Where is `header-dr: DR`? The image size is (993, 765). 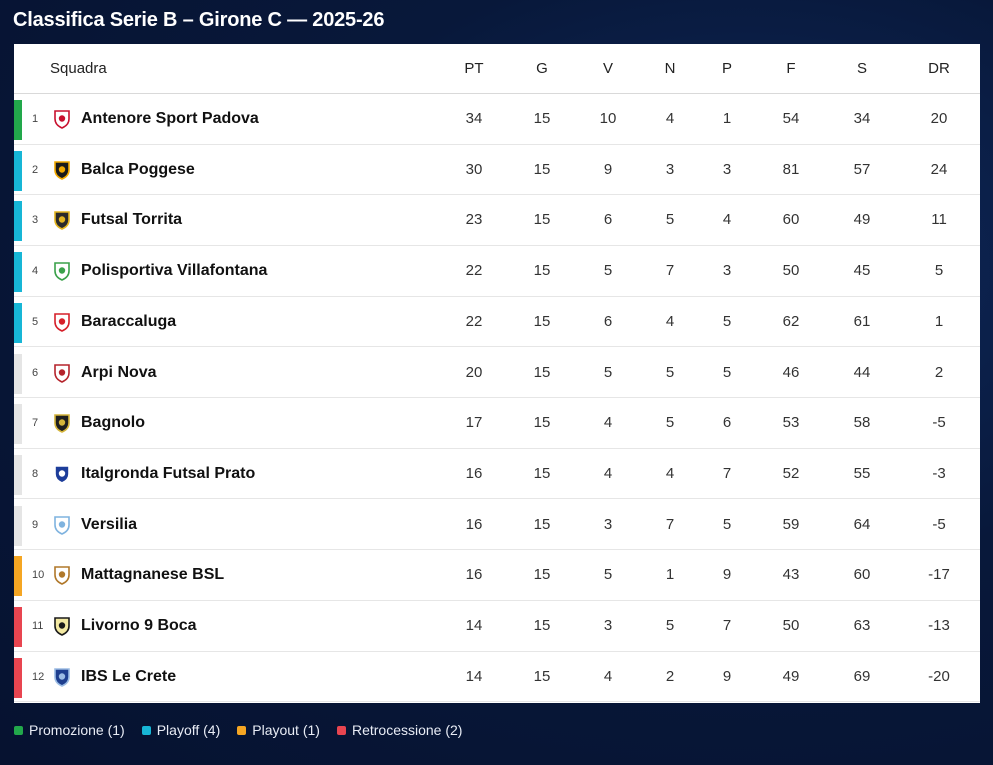 header-dr: DR is located at coordinates (939, 68).